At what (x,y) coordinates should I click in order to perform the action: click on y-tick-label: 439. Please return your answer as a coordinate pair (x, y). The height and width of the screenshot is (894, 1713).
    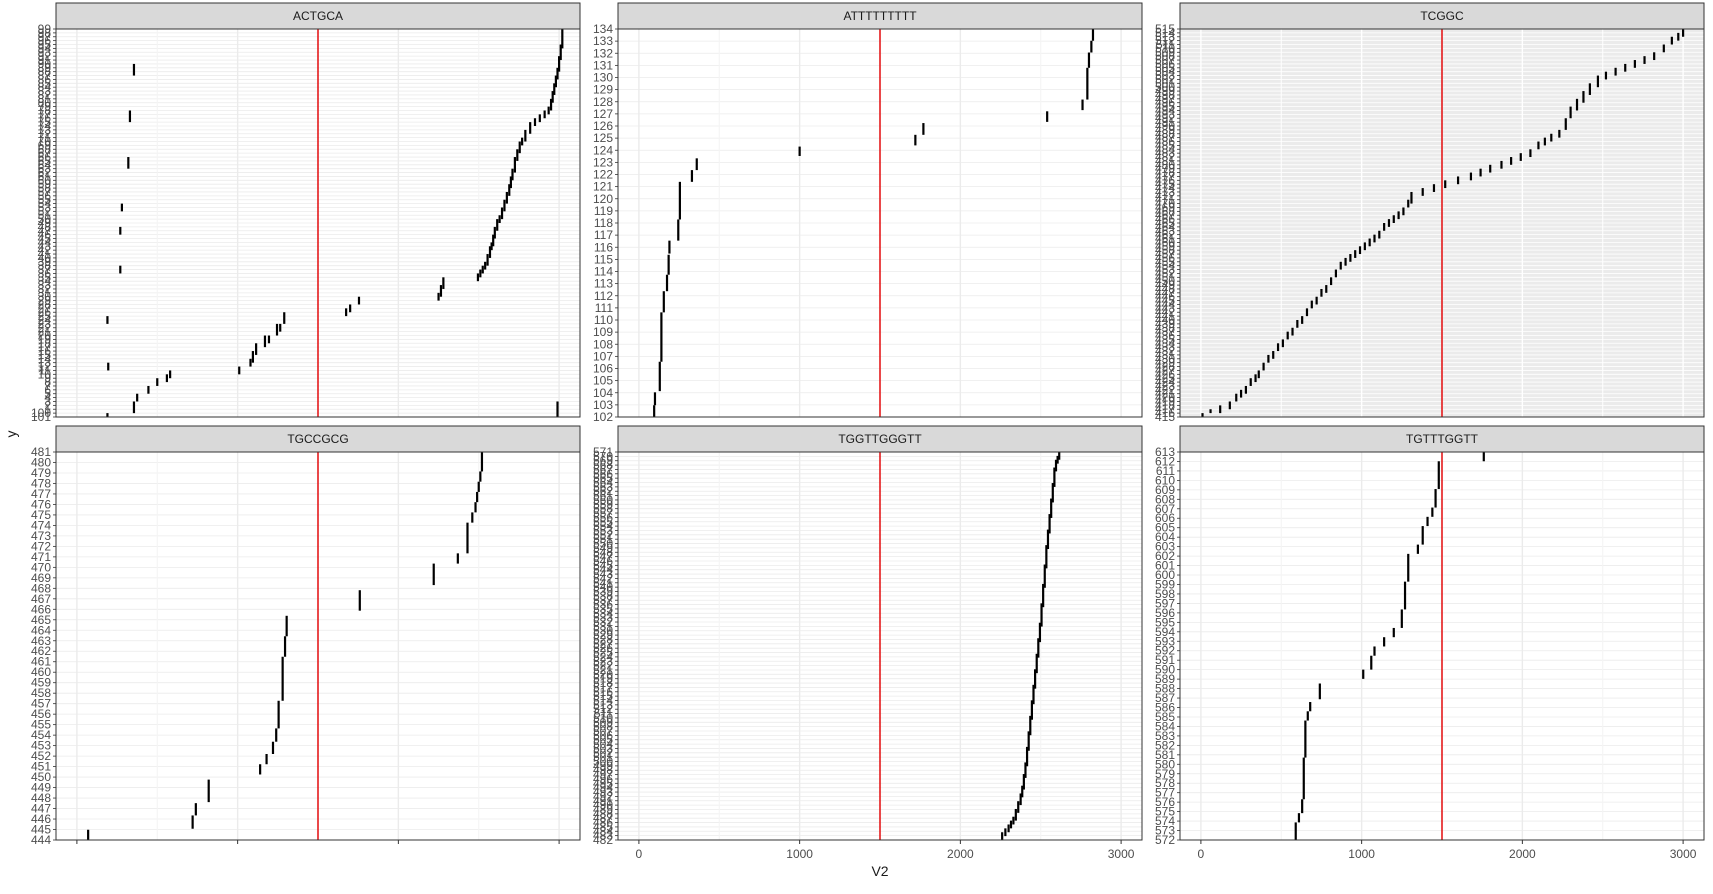
    Looking at the image, I should click on (1165, 324).